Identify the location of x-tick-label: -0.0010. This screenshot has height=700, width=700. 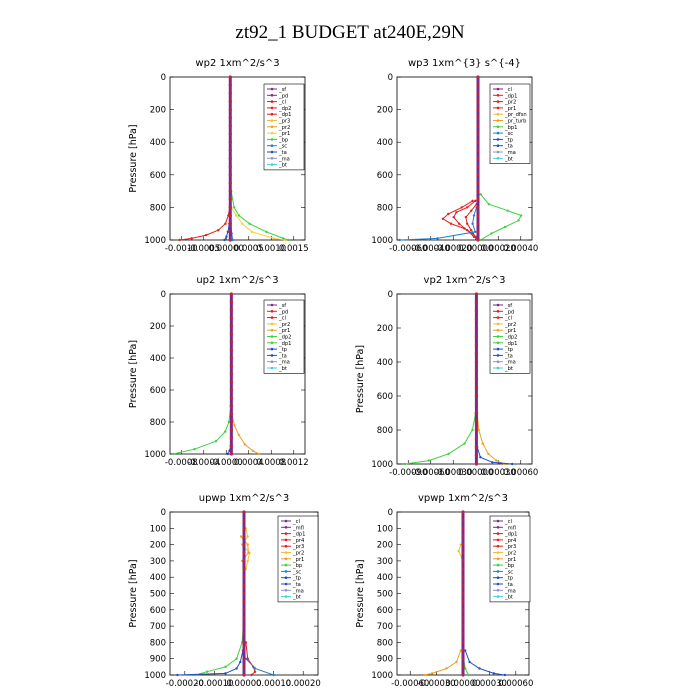
(181, 249).